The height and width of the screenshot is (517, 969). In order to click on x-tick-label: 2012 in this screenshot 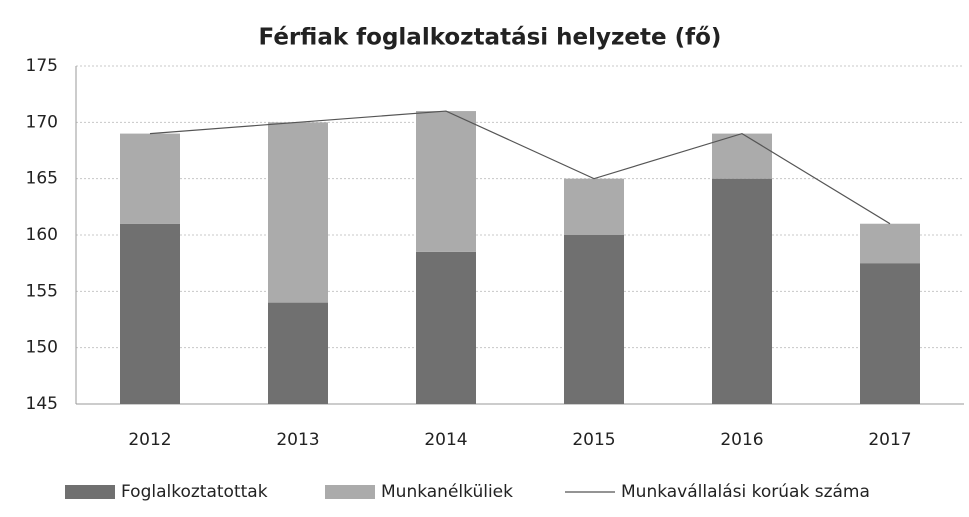, I will do `click(149, 440)`.